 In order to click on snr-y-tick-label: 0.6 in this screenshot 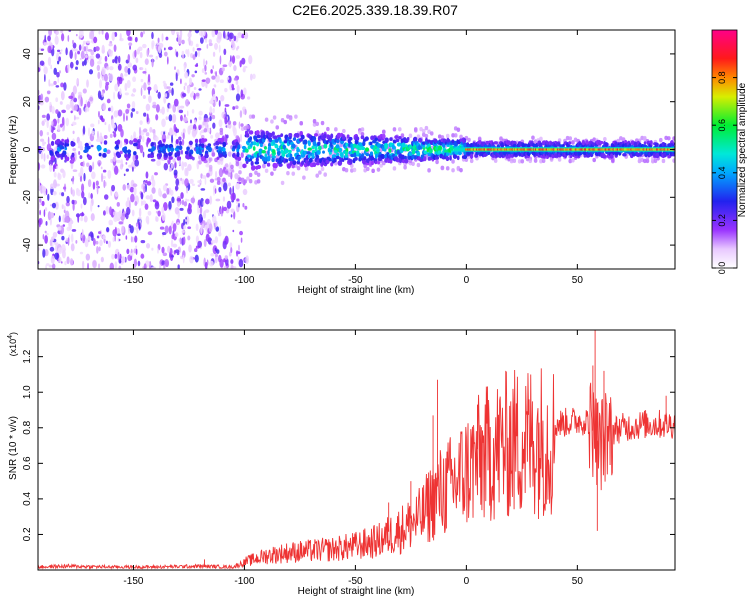, I will do `click(27, 463)`.